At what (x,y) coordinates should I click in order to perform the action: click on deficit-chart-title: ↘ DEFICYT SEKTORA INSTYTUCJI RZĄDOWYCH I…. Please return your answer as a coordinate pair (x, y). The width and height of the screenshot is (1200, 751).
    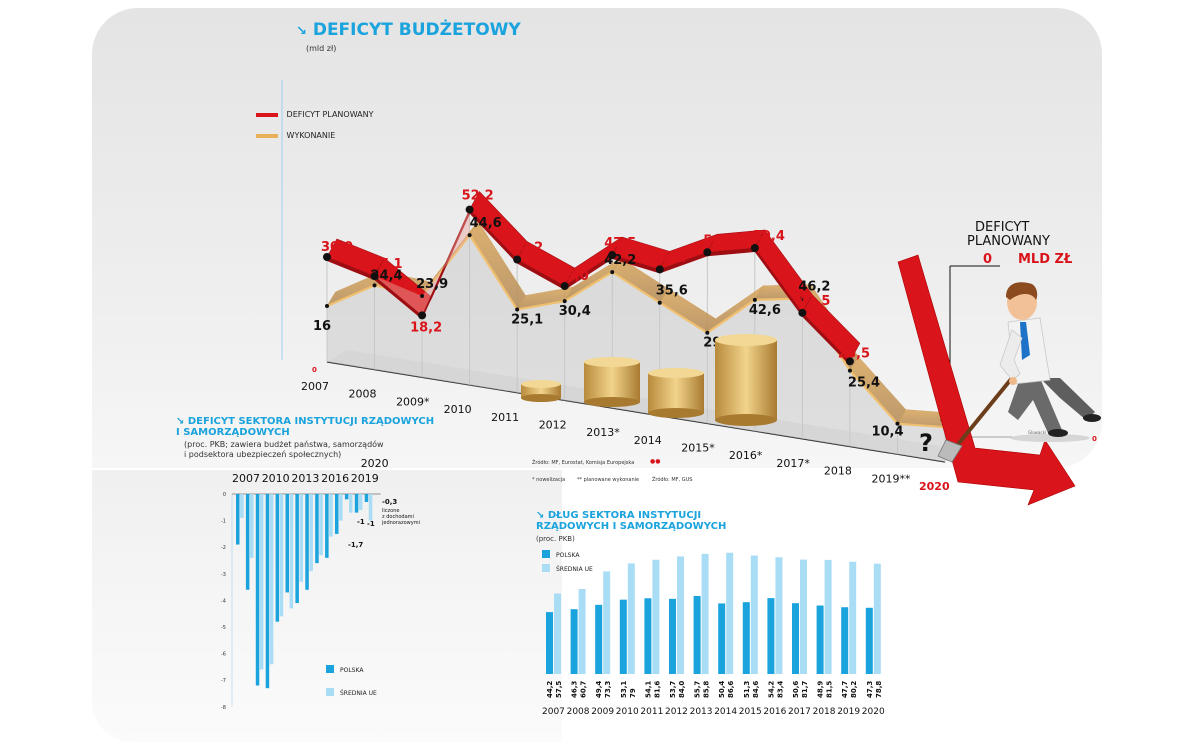
    Looking at the image, I should click on (306, 427).